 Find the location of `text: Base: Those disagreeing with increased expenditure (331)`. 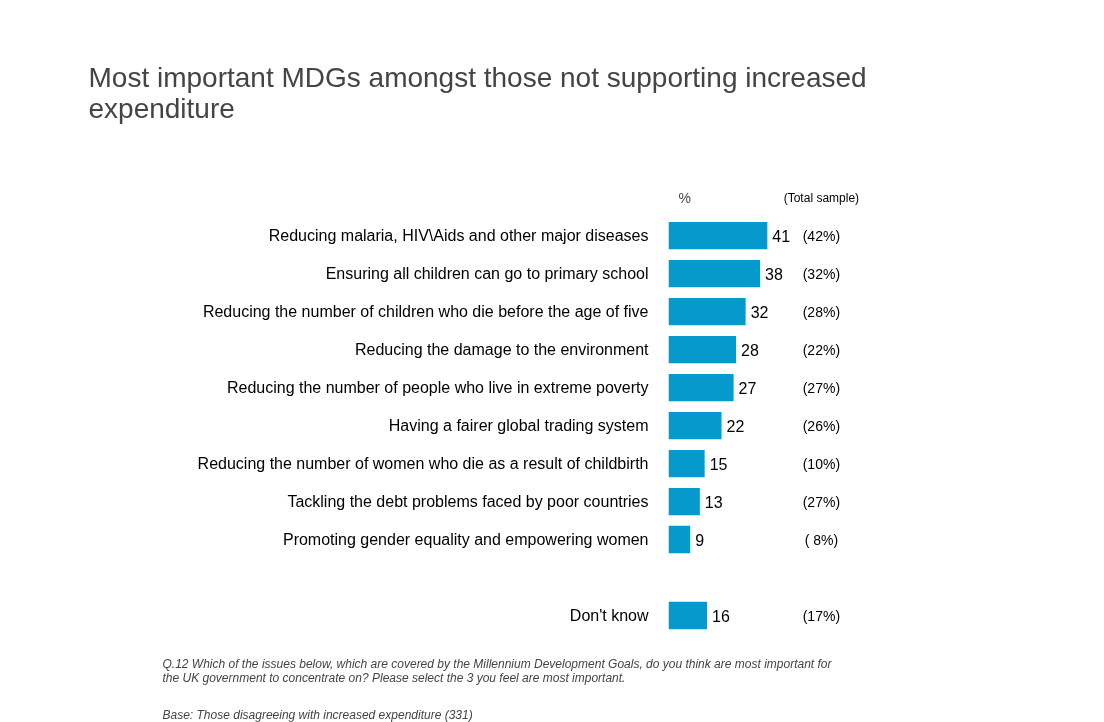

text: Base: Those disagreeing with increased expenditure (331) is located at coordinates (317, 714).